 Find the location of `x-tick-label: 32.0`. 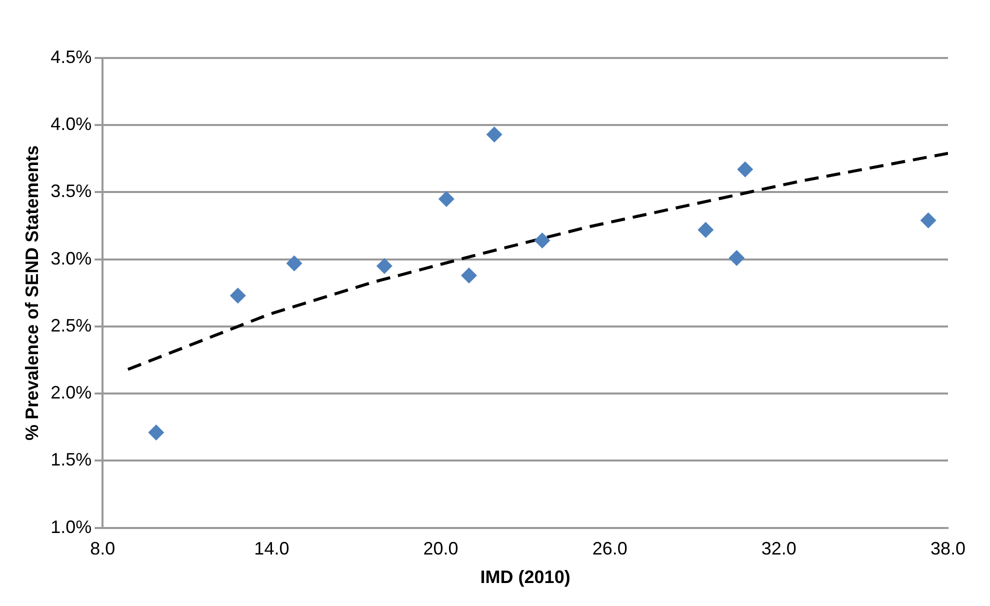

x-tick-label: 32.0 is located at coordinates (778, 548).